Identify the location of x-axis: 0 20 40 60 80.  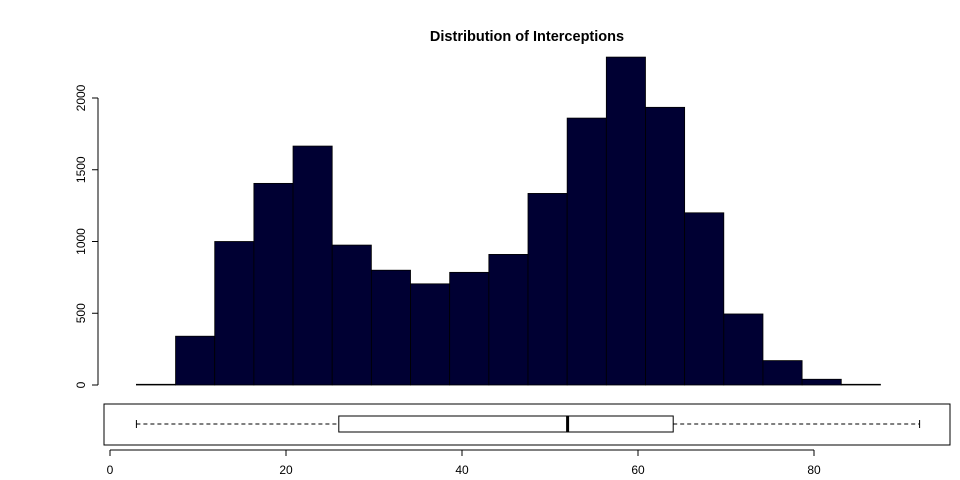
(464, 463).